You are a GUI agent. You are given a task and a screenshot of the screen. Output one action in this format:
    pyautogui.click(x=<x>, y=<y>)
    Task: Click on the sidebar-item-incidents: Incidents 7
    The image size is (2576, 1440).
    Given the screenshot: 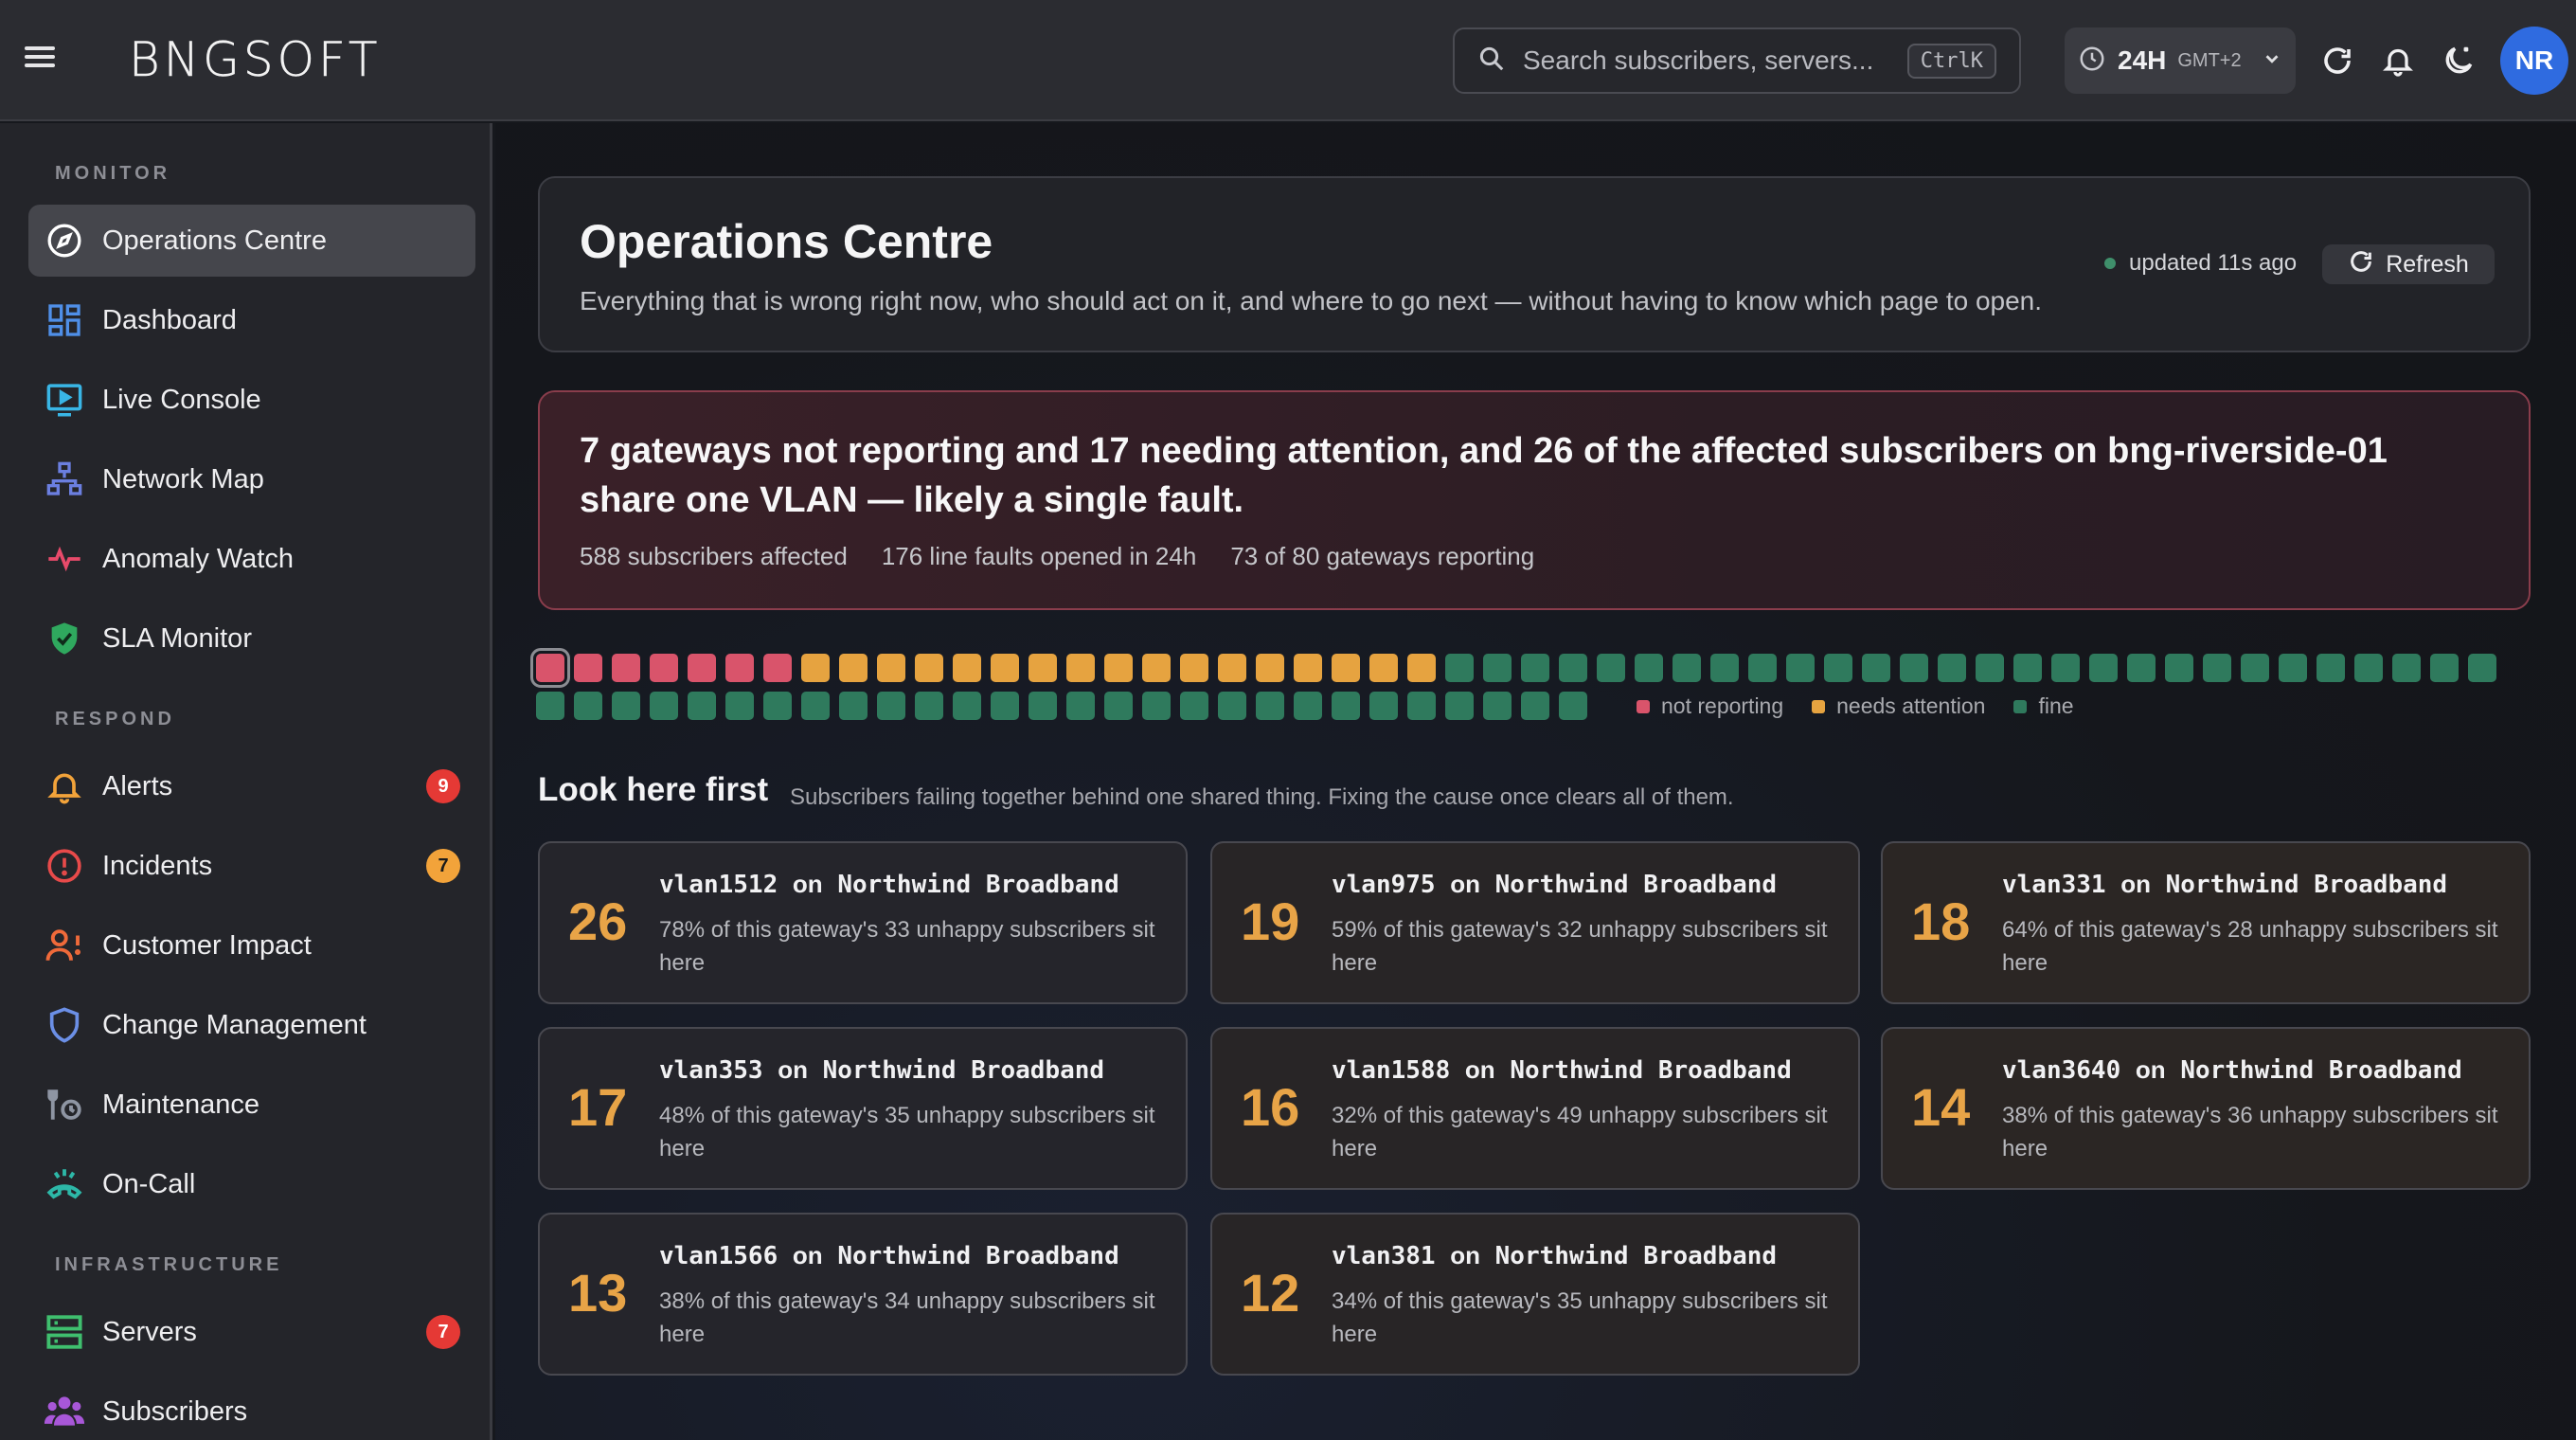 What is the action you would take?
    pyautogui.click(x=251, y=866)
    